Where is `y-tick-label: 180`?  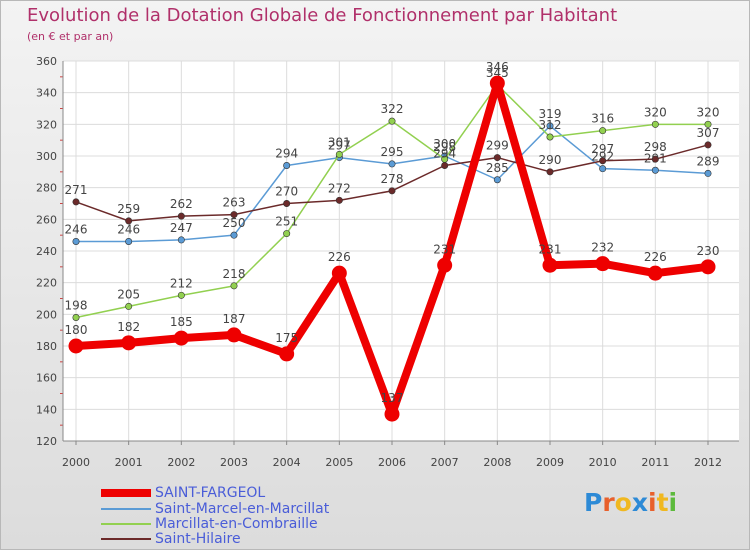
y-tick-label: 180 is located at coordinates (46, 346).